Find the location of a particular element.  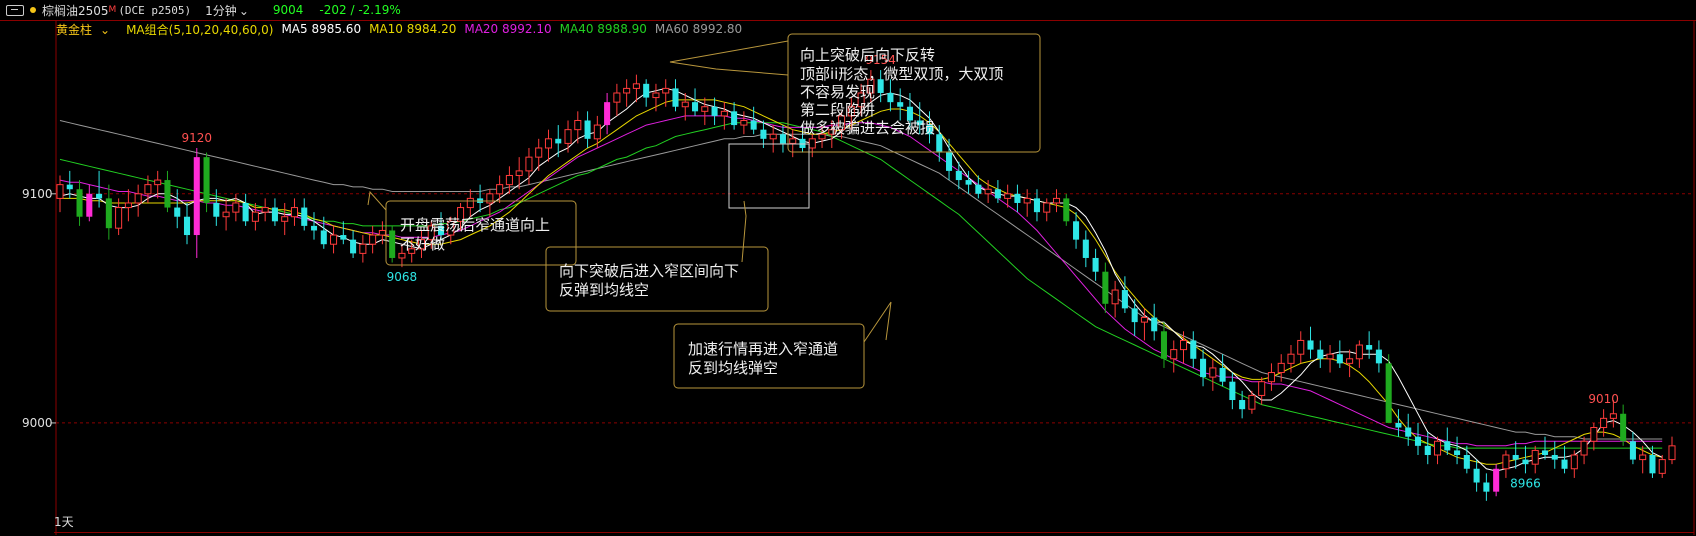

range-highlight-box is located at coordinates (769, 176).